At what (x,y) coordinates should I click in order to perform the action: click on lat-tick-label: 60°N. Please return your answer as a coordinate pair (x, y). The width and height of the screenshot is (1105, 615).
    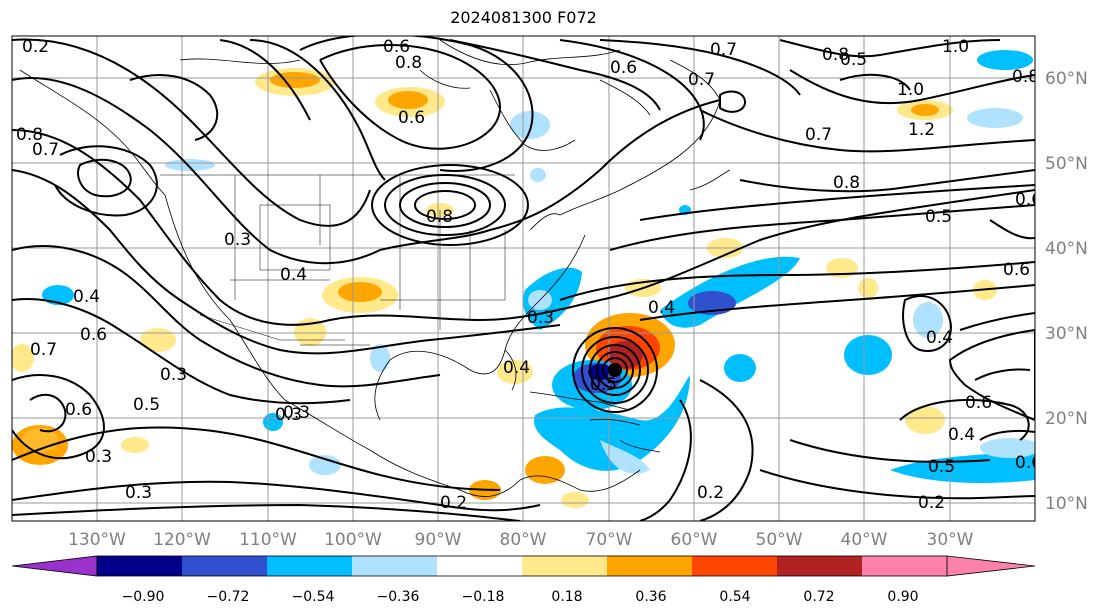
    Looking at the image, I should click on (1066, 79).